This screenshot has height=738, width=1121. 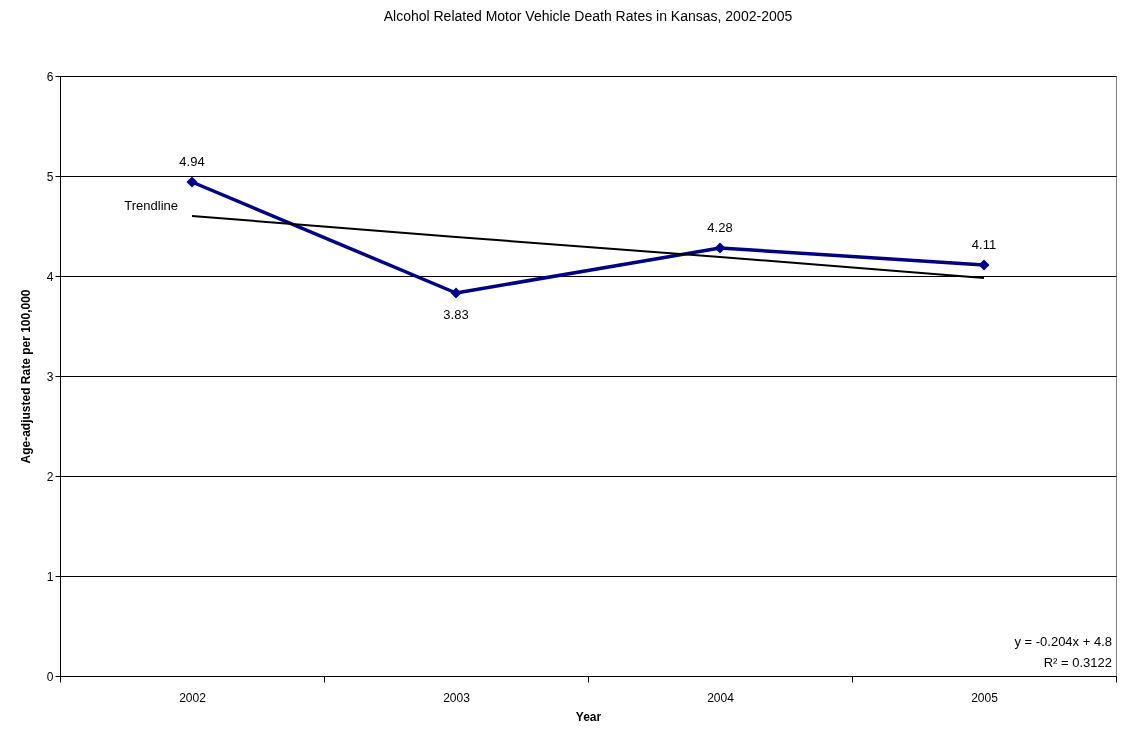 I want to click on x-tick-label: 2005, so click(x=985, y=697).